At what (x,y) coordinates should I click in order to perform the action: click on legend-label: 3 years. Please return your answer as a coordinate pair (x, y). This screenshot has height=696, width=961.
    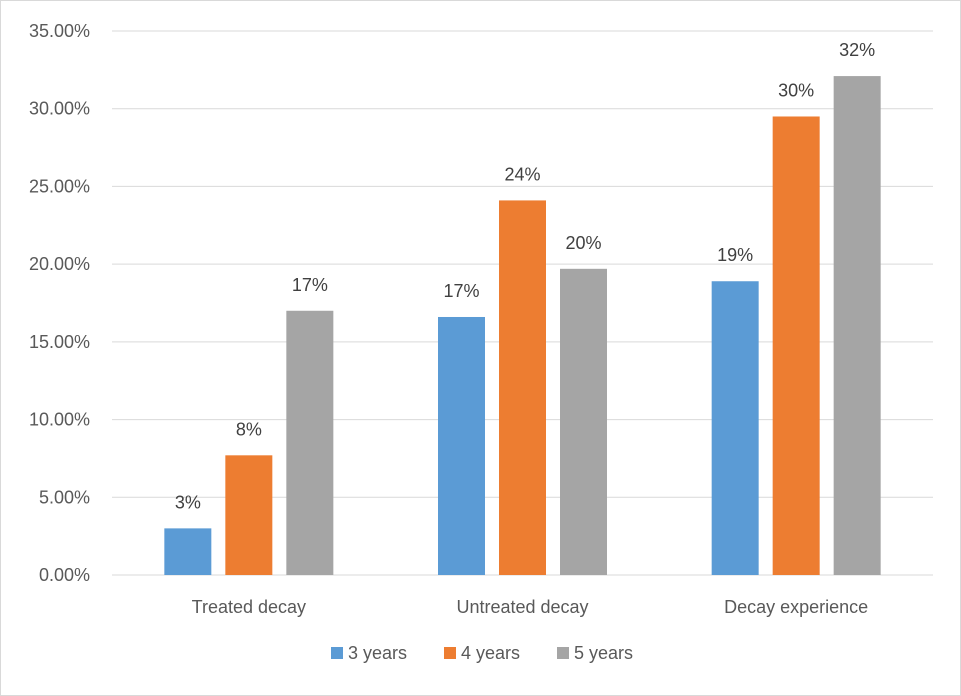
    Looking at the image, I should click on (377, 653).